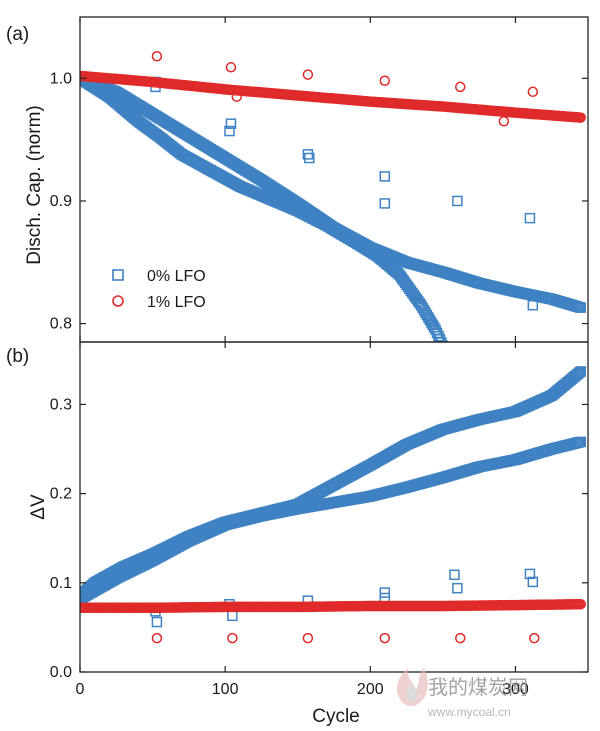 This screenshot has width=600, height=731. What do you see at coordinates (61, 494) in the screenshot?
I see `y-tick-label: 0.2` at bounding box center [61, 494].